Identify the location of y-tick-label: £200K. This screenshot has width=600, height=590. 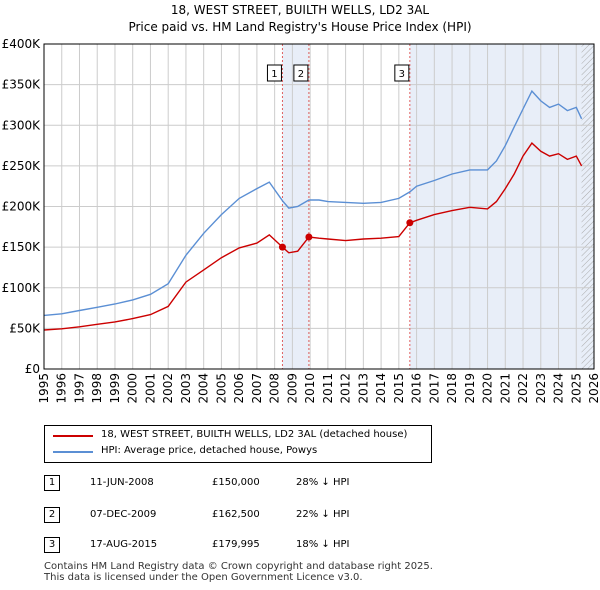
(22, 207).